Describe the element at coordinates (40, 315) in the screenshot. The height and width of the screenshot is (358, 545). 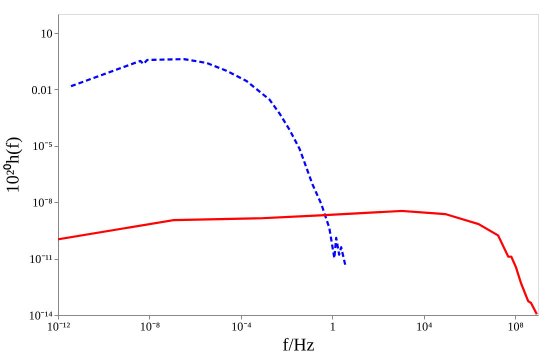
I see `y-tick-label: 10⁻¹⁴` at that location.